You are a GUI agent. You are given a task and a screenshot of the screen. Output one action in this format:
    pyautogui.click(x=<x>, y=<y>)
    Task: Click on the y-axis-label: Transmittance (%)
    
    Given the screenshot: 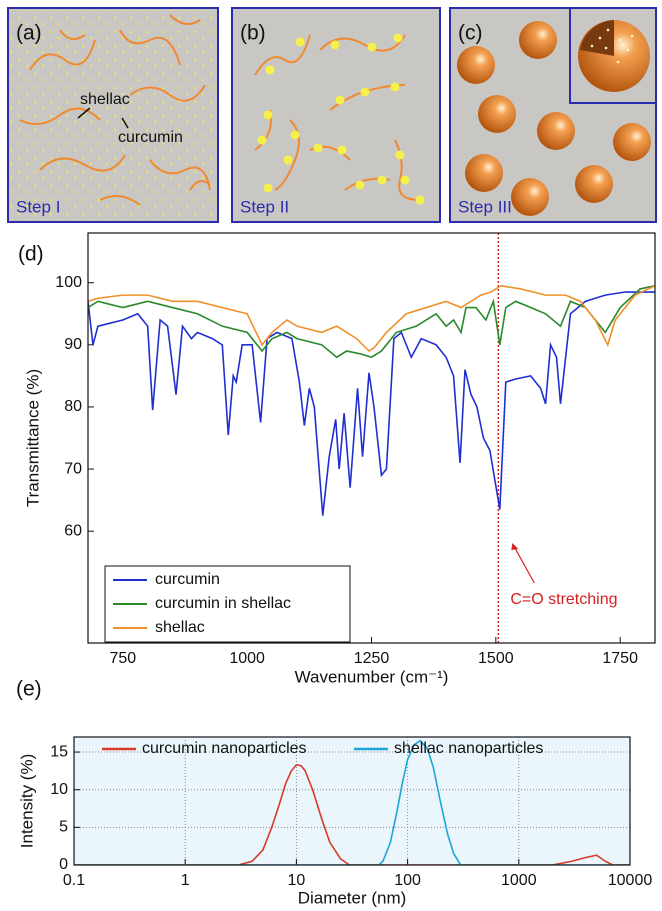 What is the action you would take?
    pyautogui.click(x=32, y=438)
    